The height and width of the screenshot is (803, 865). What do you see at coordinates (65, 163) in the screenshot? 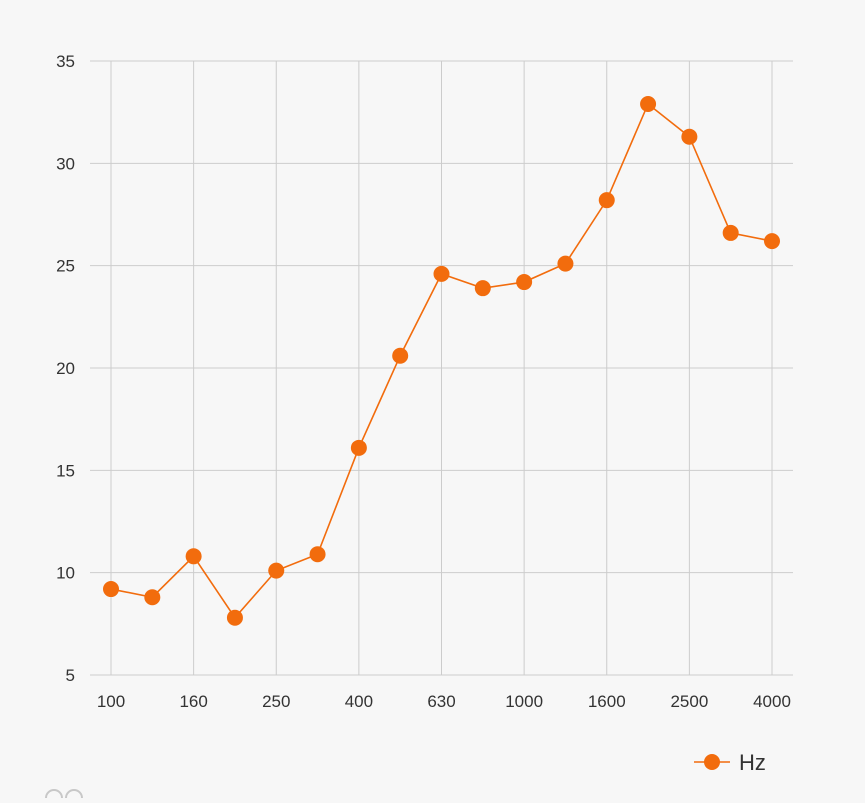
I see `y-tick-label: 30` at bounding box center [65, 163].